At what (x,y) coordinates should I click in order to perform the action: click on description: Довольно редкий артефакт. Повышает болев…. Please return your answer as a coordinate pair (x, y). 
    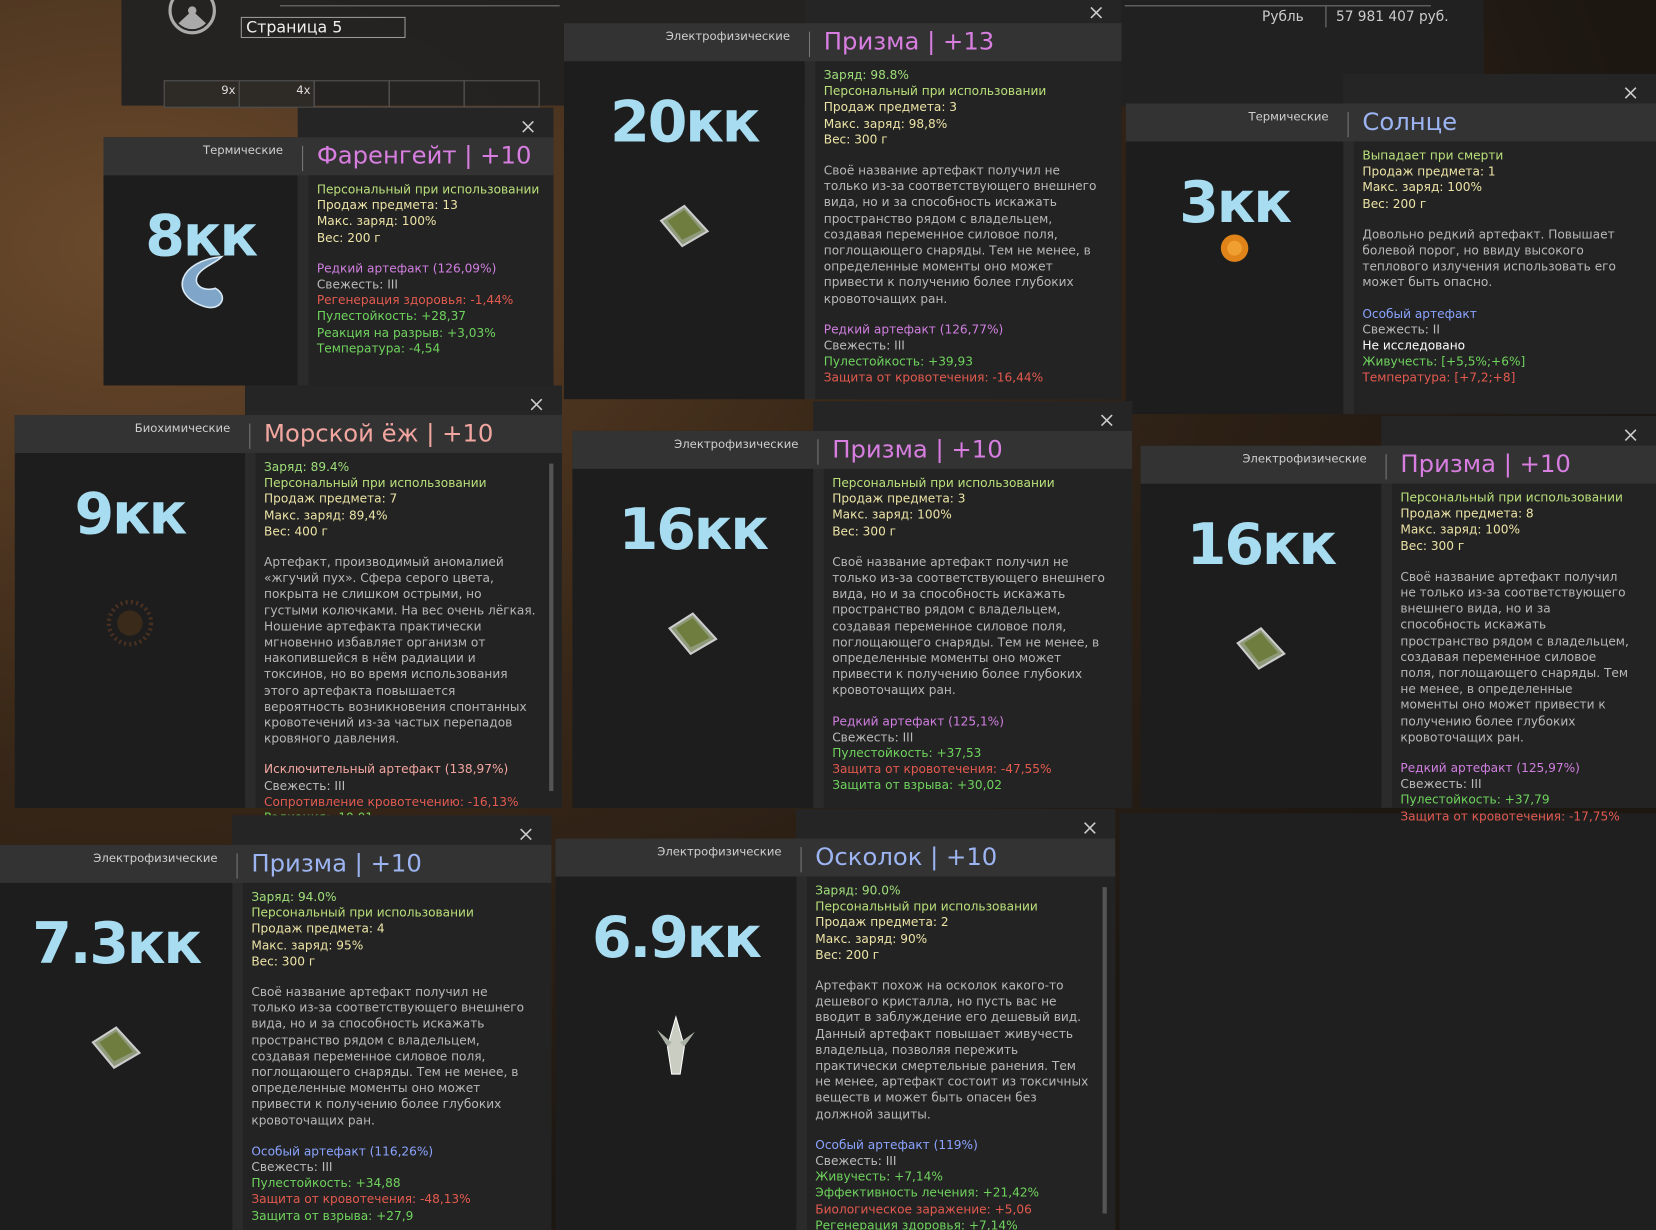
    Looking at the image, I should click on (1489, 258).